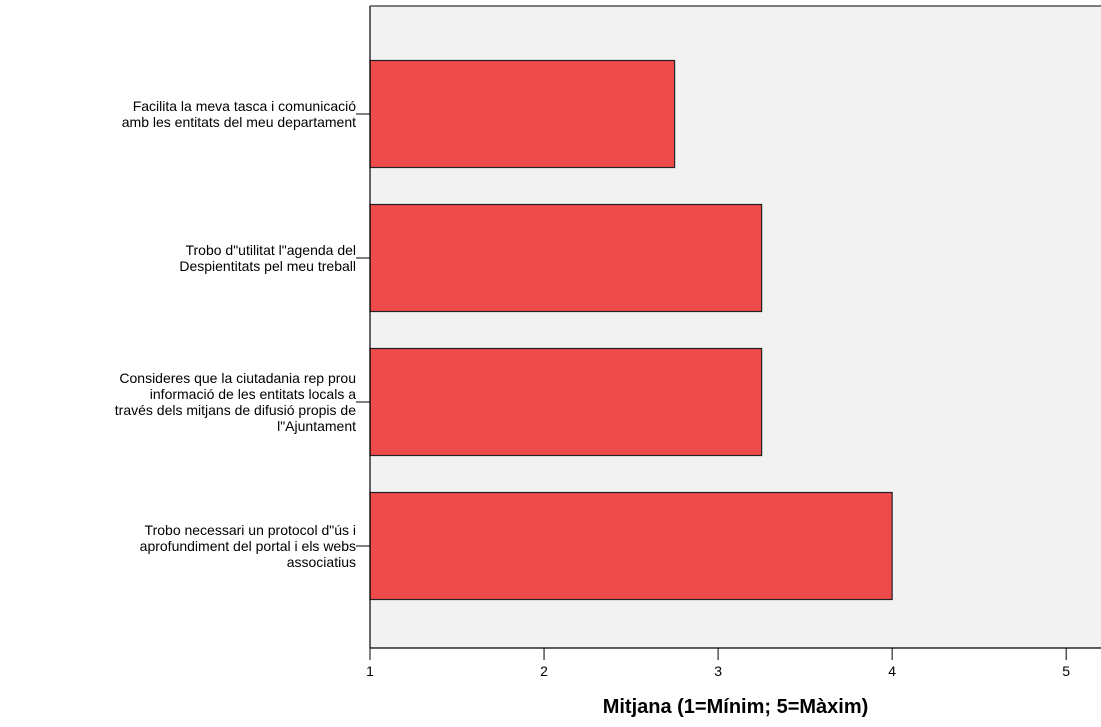 The height and width of the screenshot is (727, 1101). What do you see at coordinates (238, 122) in the screenshot?
I see `category-label-line: amb les entitats del meu departament` at bounding box center [238, 122].